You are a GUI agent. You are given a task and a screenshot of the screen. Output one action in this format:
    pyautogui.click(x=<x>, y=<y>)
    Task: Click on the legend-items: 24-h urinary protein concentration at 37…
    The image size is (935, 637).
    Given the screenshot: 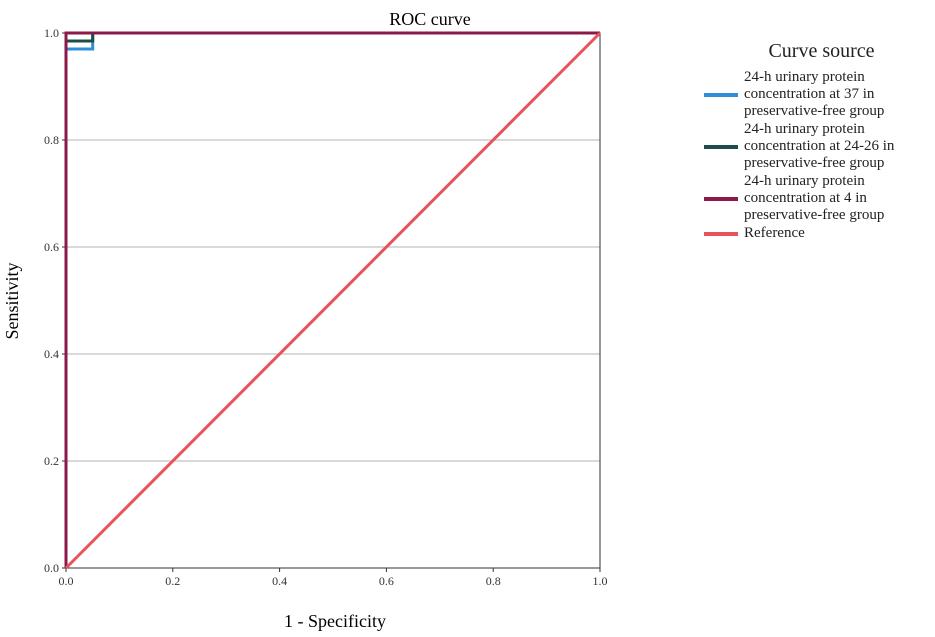 What is the action you would take?
    pyautogui.click(x=816, y=155)
    